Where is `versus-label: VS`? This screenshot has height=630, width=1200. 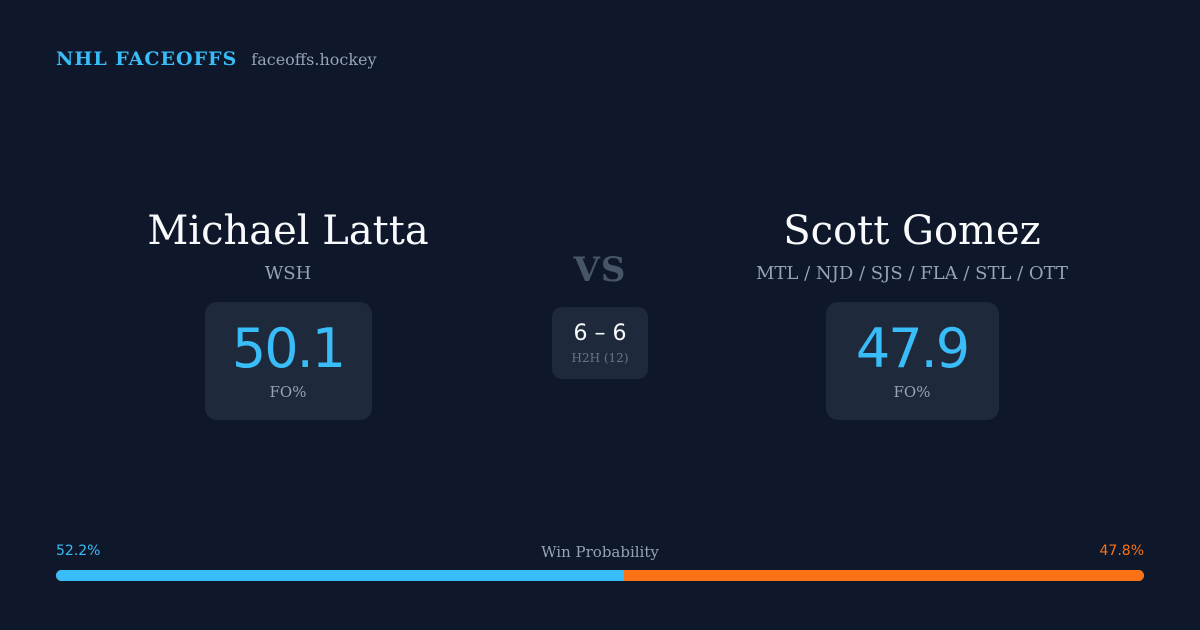
versus-label: VS is located at coordinates (600, 270).